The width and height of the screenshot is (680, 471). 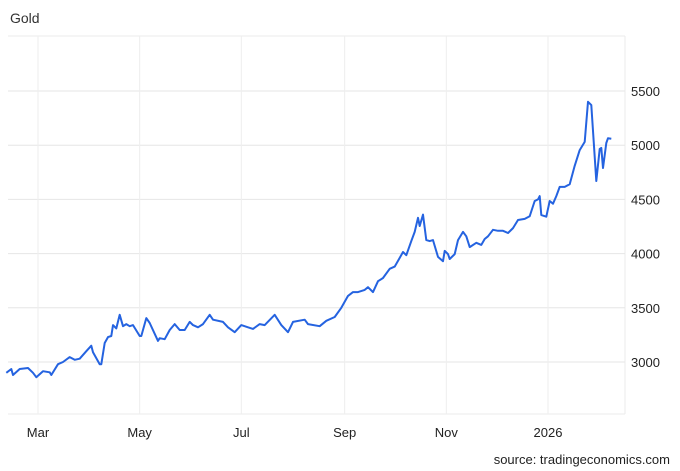 What do you see at coordinates (344, 432) in the screenshot?
I see `x-tick-label: Sep` at bounding box center [344, 432].